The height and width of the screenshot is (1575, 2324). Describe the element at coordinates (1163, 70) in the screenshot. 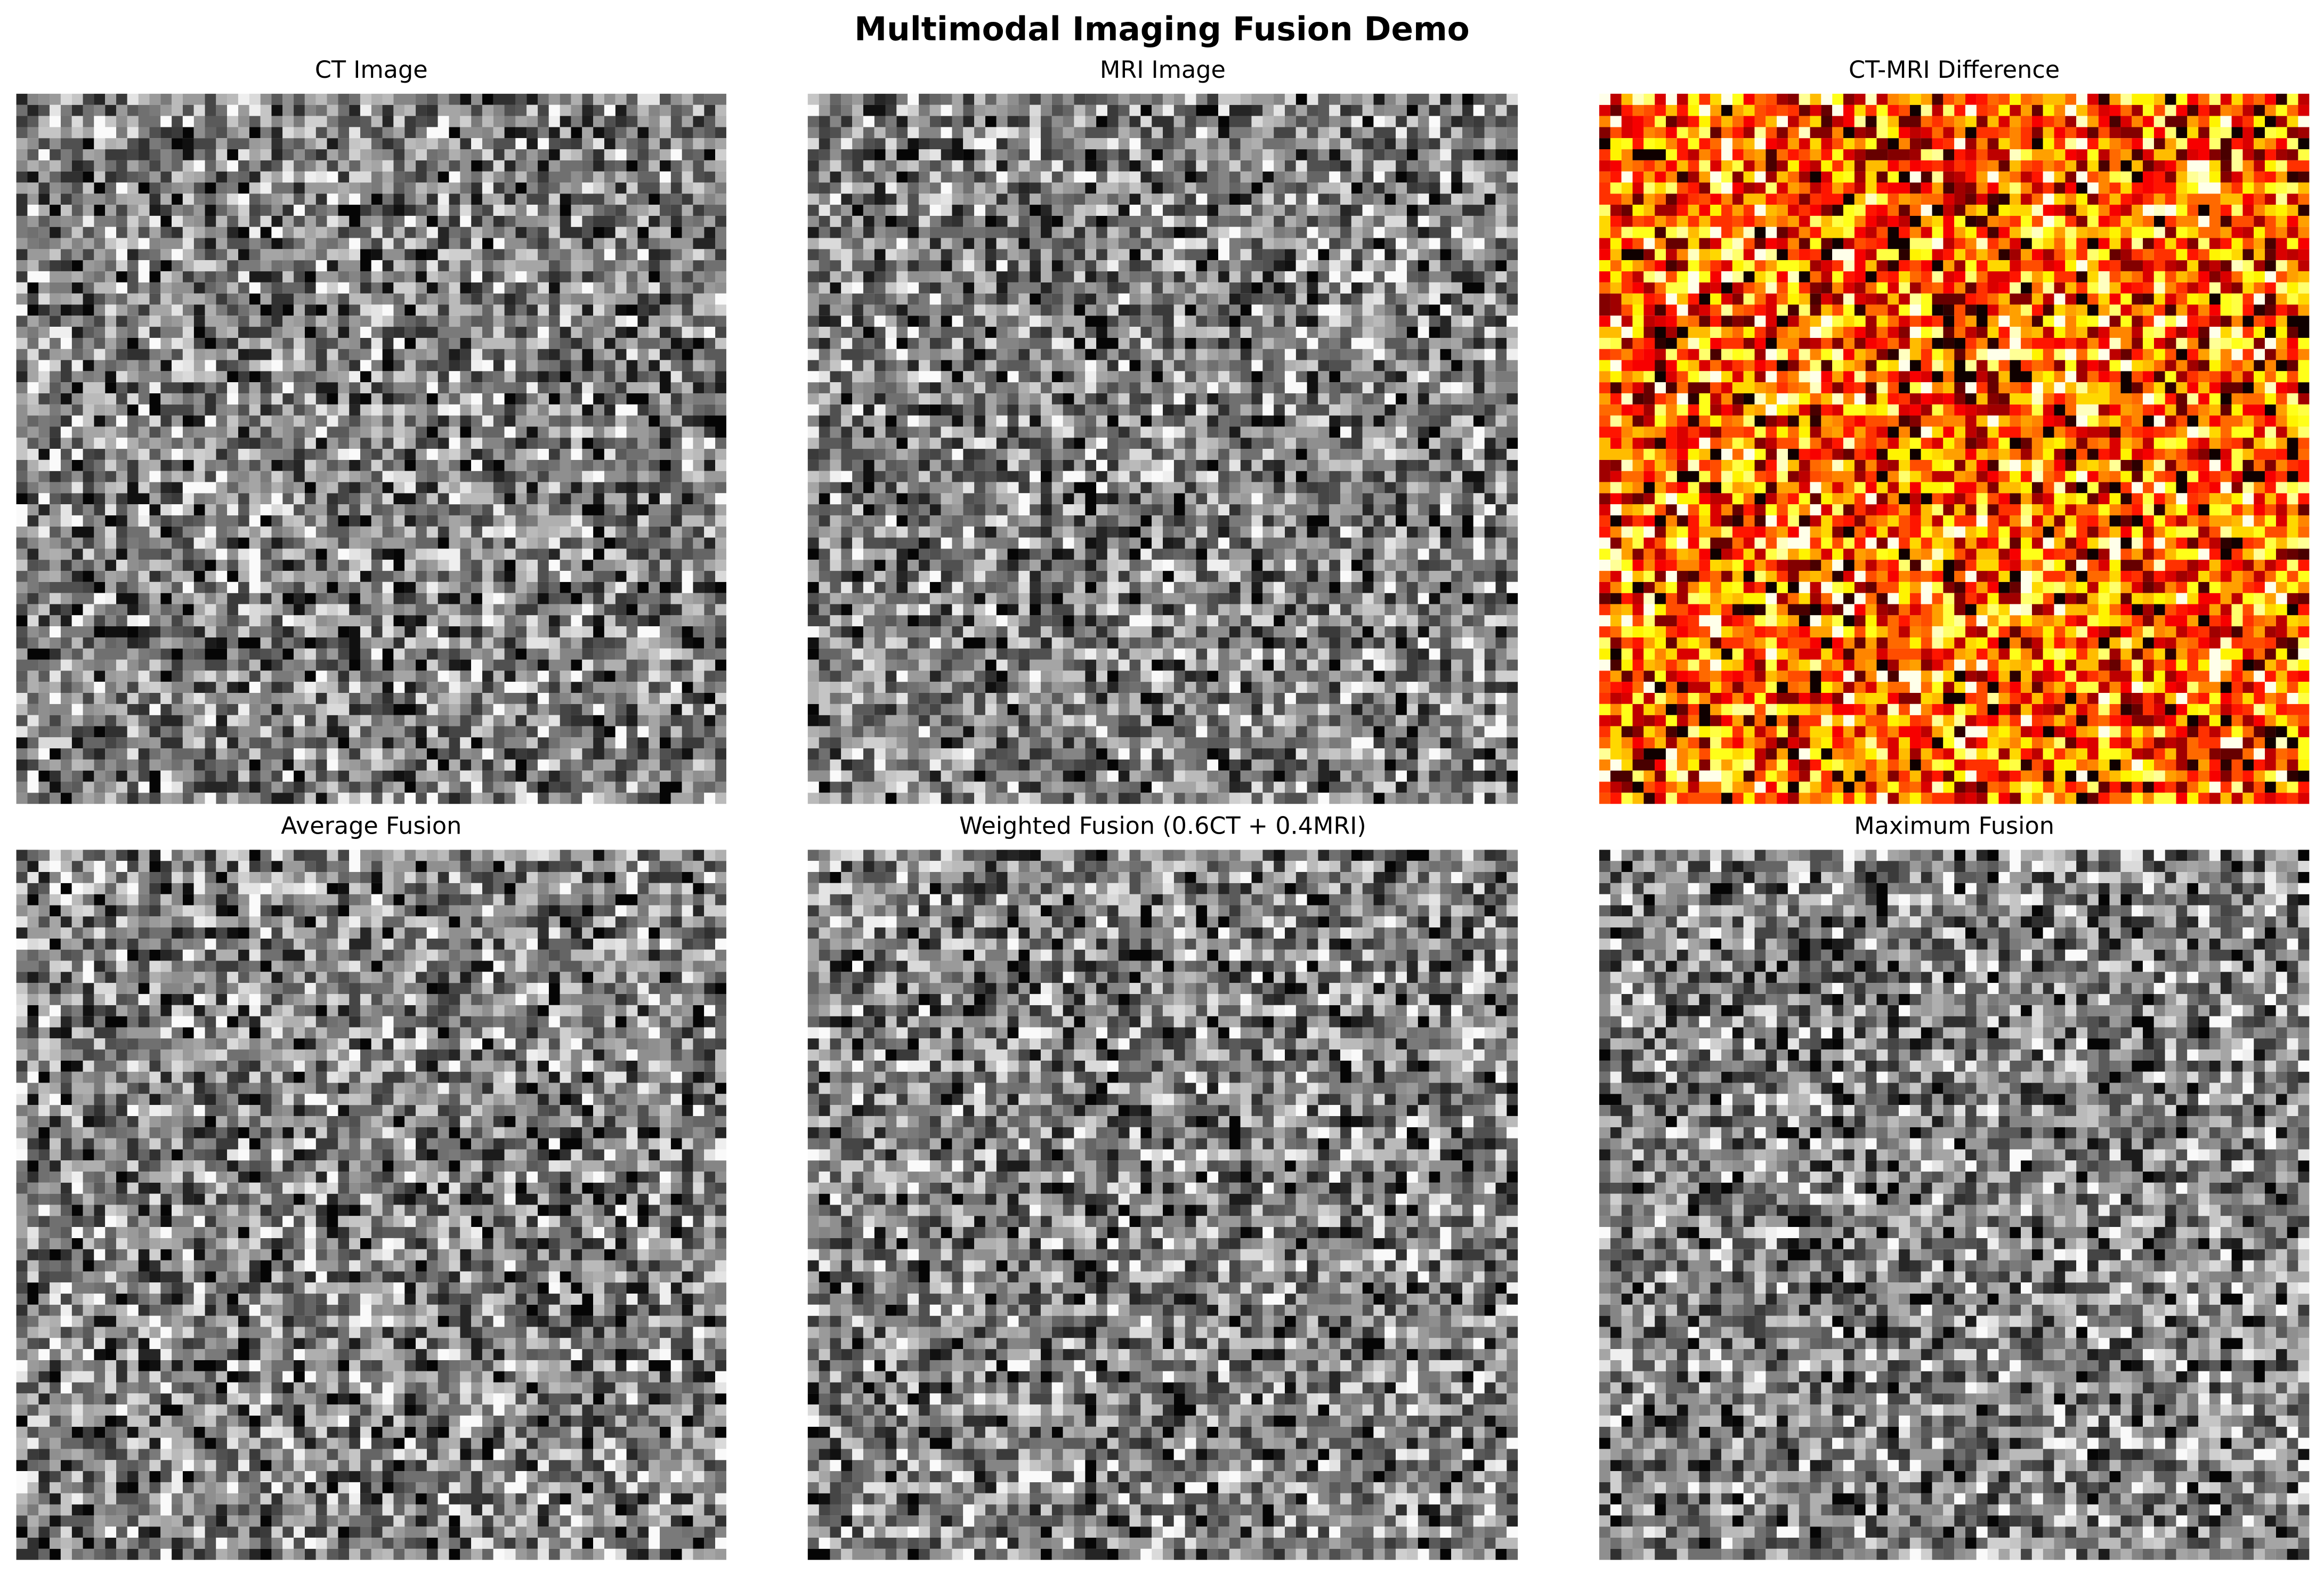

I see `panel-title: MRI Image` at that location.